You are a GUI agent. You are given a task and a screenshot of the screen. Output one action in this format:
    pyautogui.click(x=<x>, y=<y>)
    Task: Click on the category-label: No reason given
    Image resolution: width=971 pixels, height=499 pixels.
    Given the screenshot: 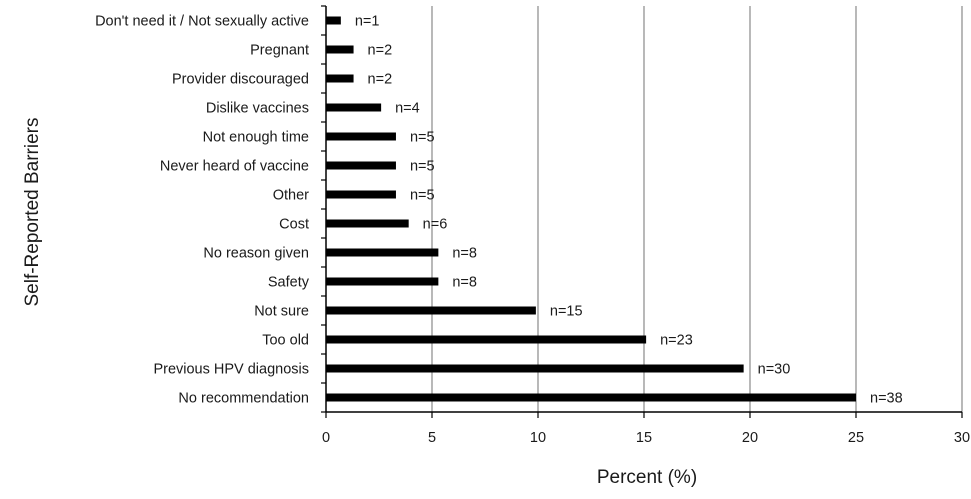 What is the action you would take?
    pyautogui.click(x=256, y=254)
    